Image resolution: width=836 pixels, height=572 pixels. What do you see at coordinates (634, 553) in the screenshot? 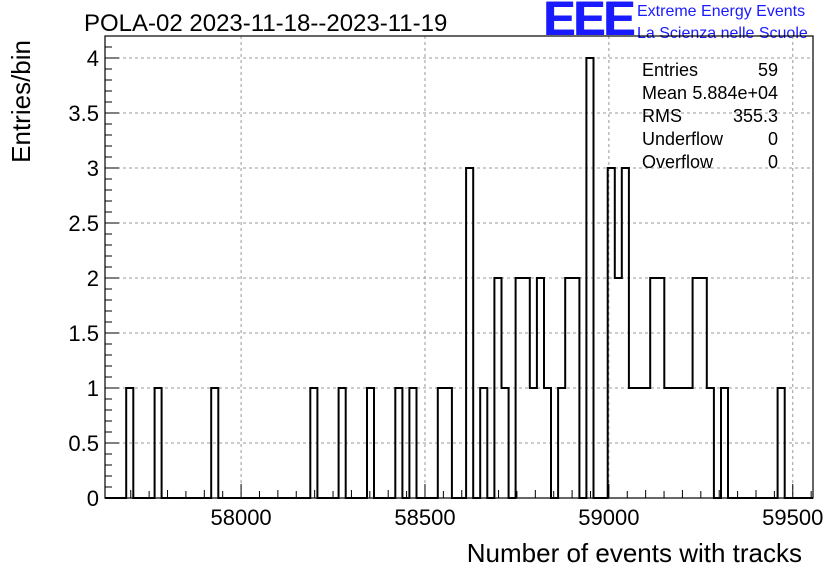
I see `x-axis-label: Number of events with tracks` at bounding box center [634, 553].